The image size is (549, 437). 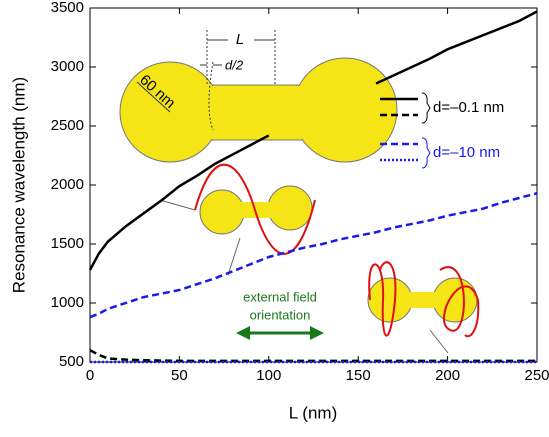 I want to click on y-tick-label: 1500, so click(x=67, y=243).